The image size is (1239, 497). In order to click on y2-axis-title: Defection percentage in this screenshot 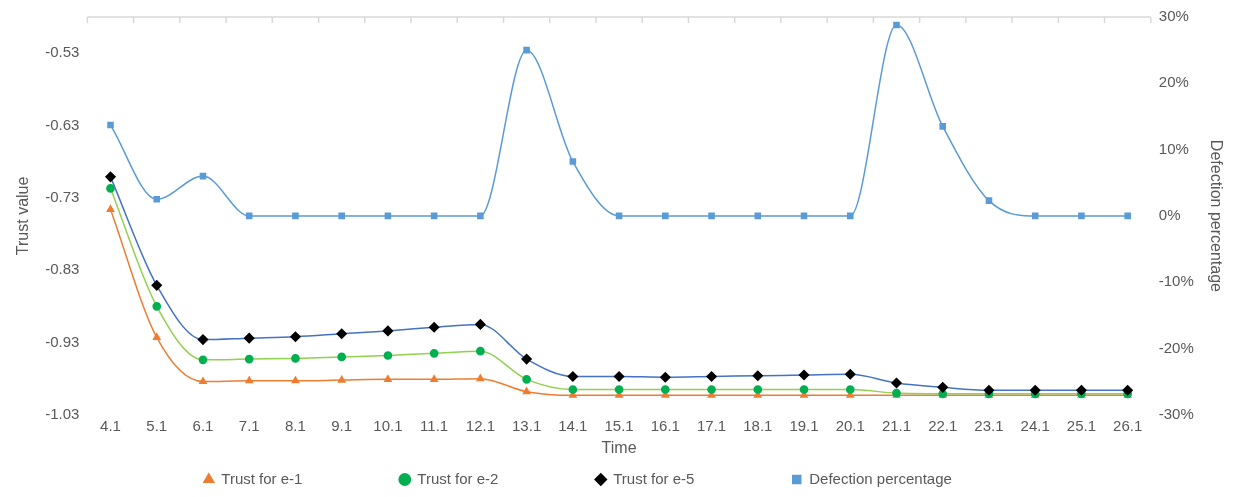, I will do `click(1216, 216)`.